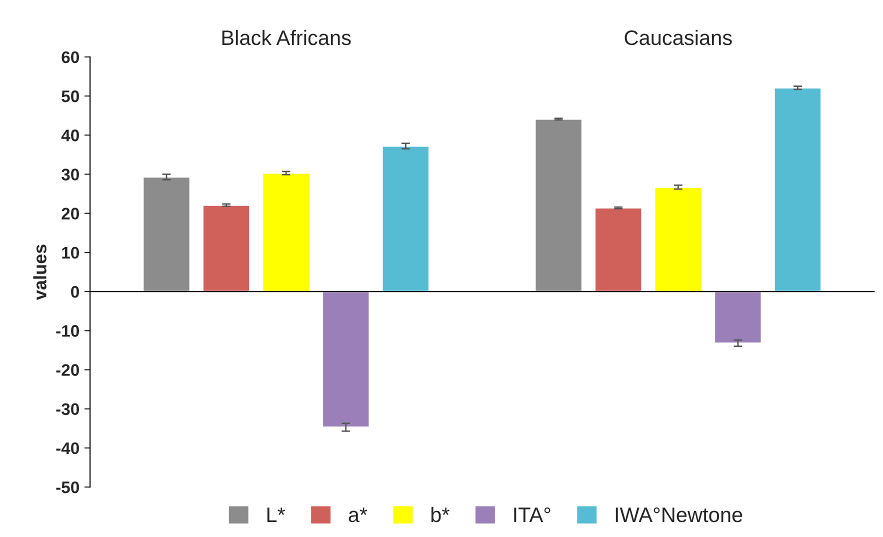  Describe the element at coordinates (532, 514) in the screenshot. I see `legend-label: ITA°` at that location.